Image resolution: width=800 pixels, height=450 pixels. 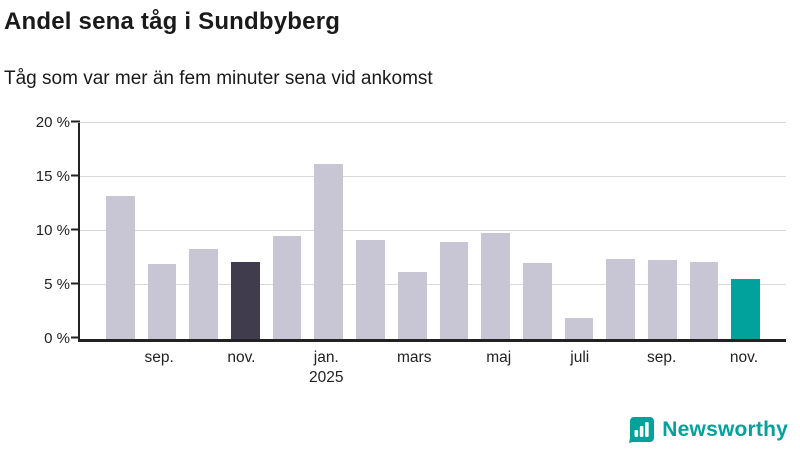 I want to click on brand-name: Newsworthy, so click(x=725, y=429).